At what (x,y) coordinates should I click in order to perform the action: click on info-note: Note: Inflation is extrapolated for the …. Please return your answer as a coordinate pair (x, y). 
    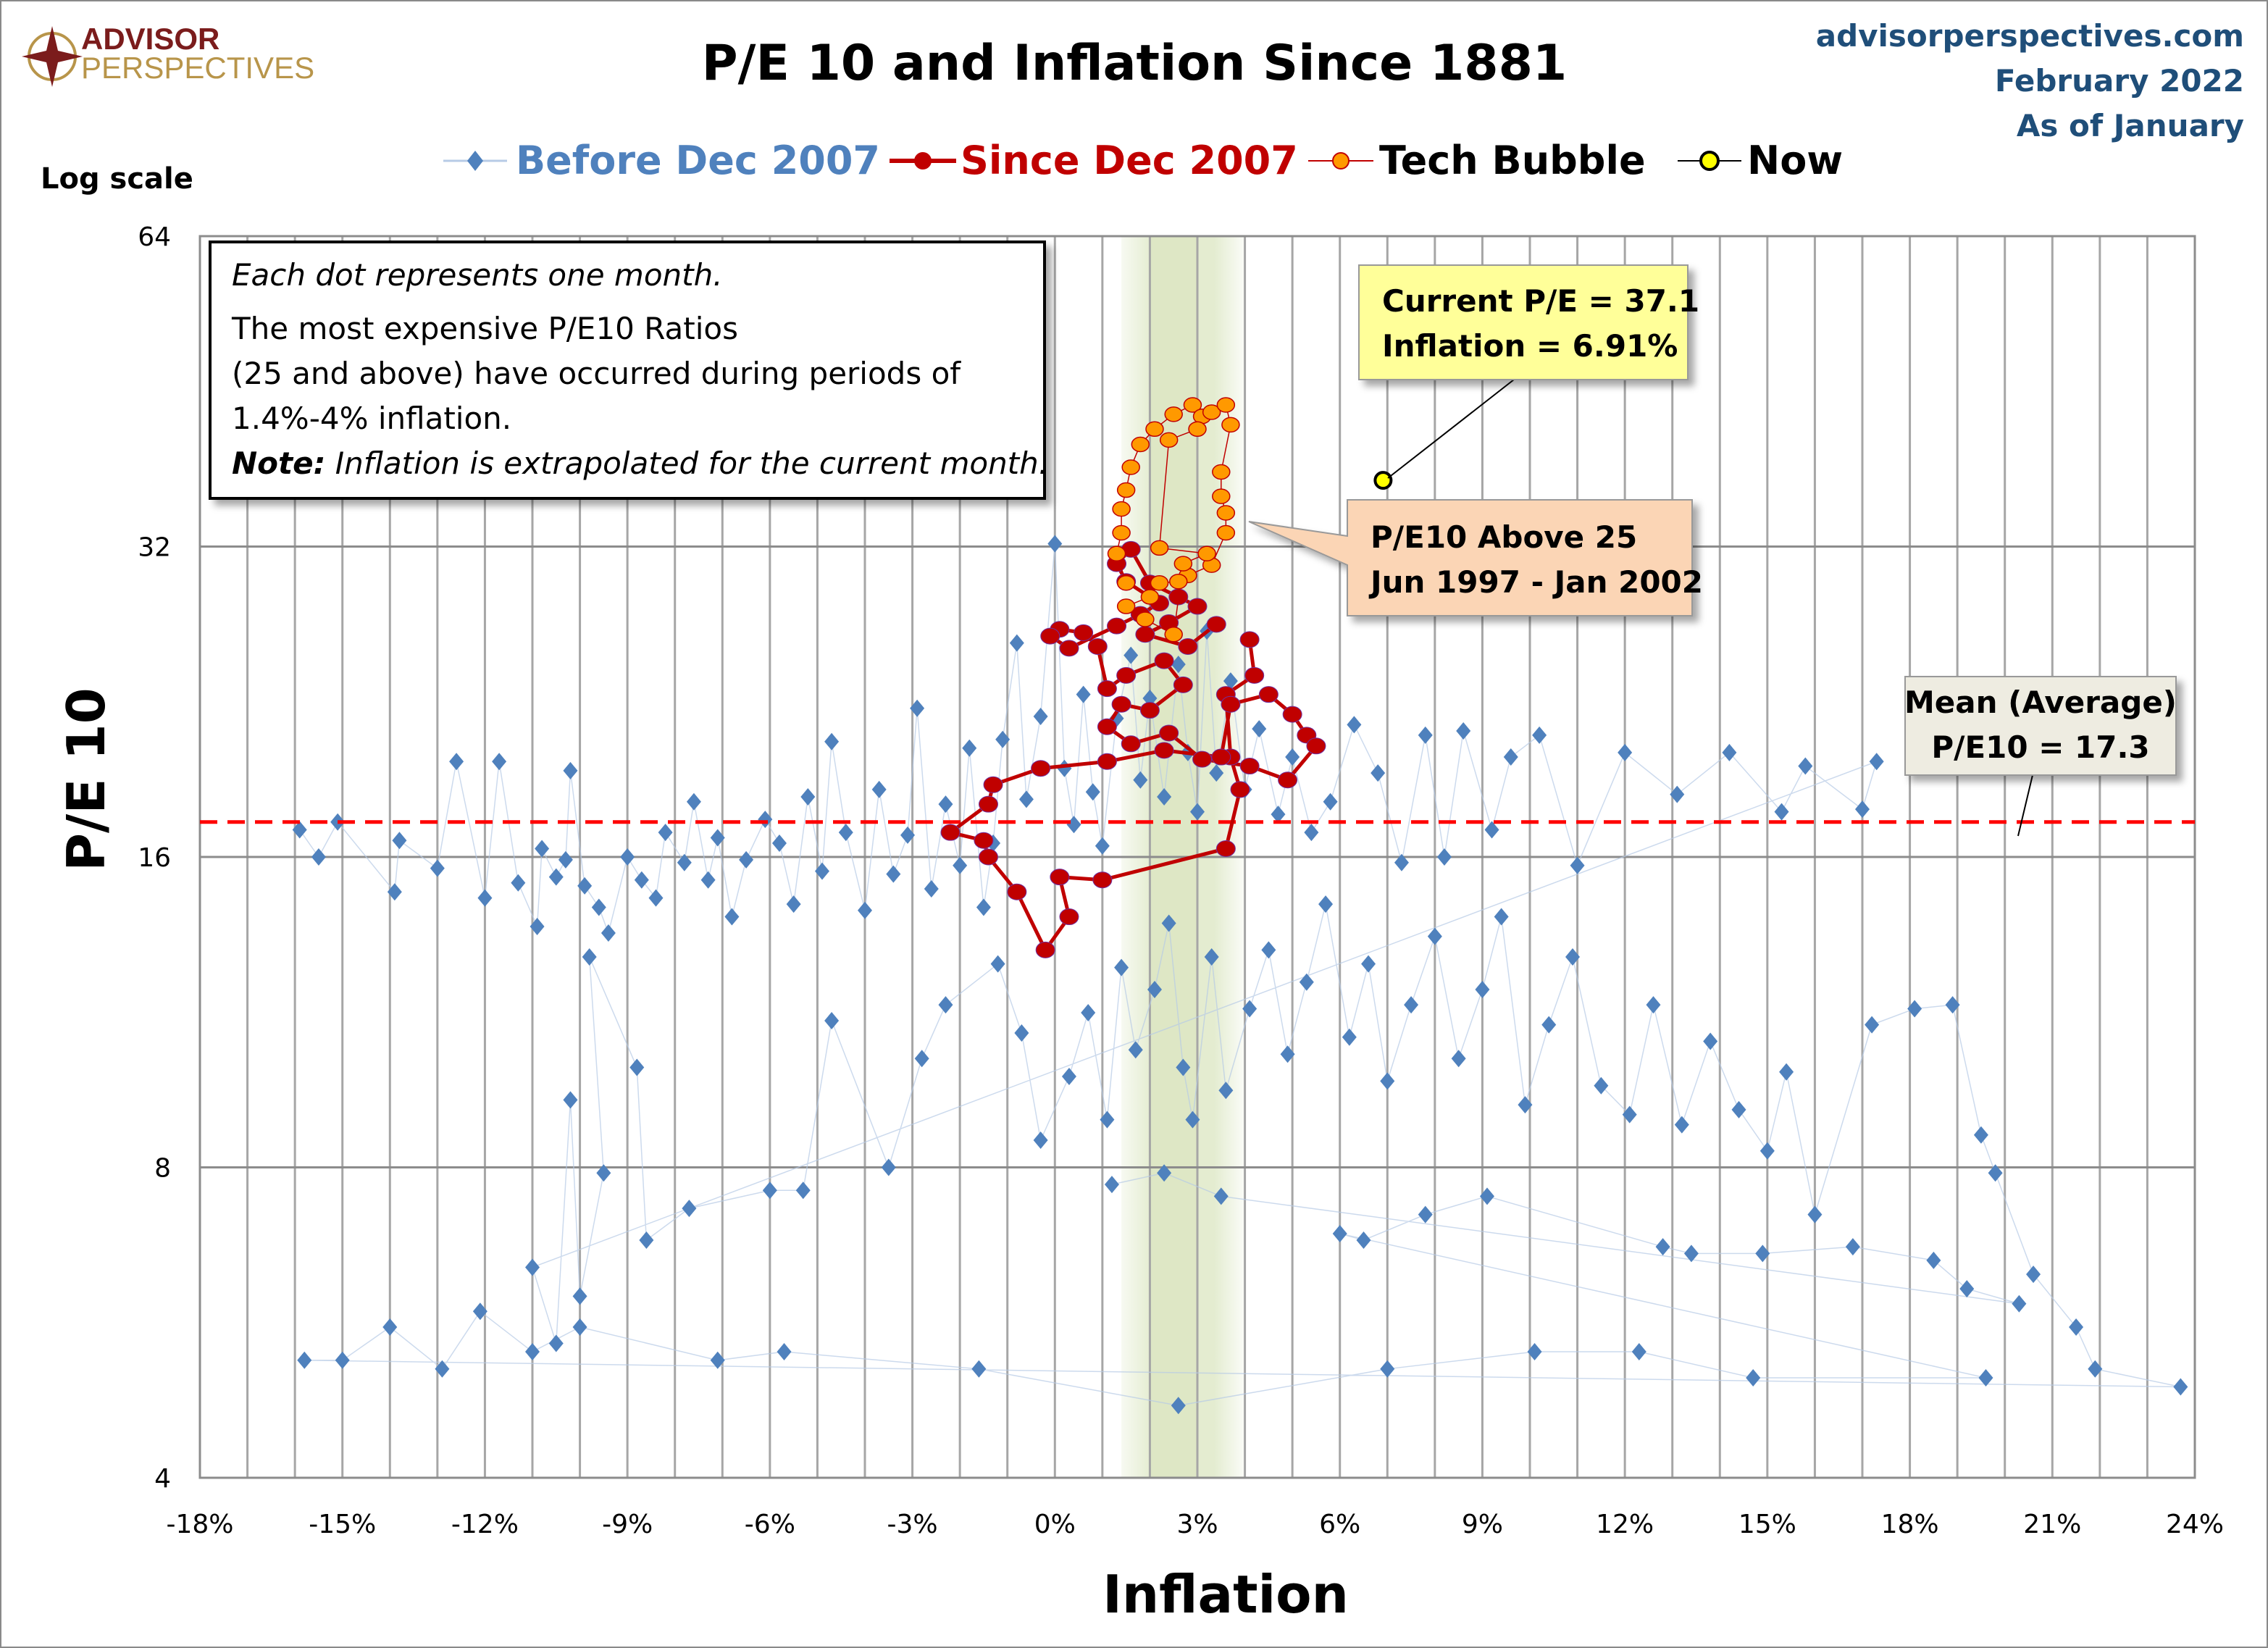
    Looking at the image, I should click on (640, 463).